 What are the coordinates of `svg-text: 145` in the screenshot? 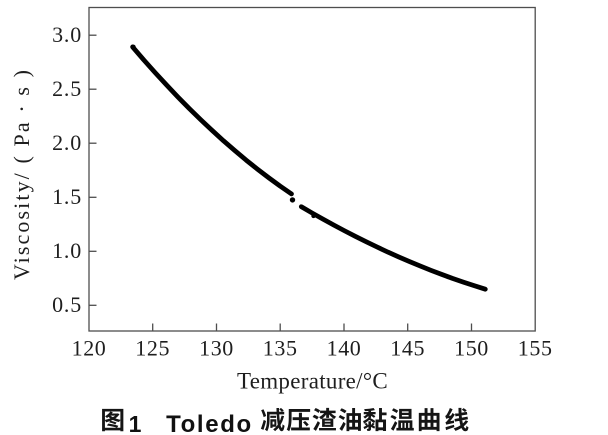 It's located at (407, 348).